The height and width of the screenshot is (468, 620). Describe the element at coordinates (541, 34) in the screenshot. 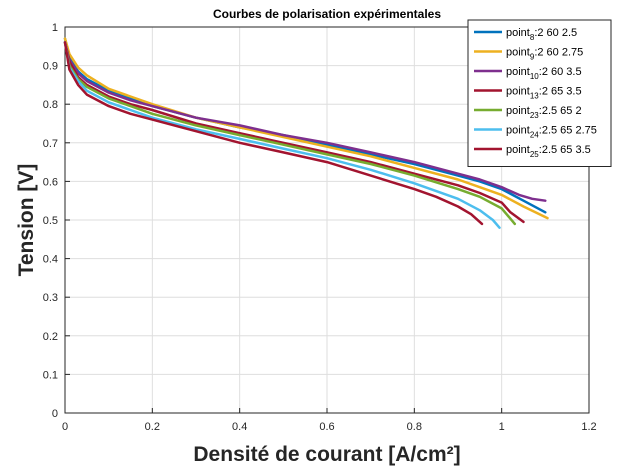

I see `legend-label: point8:2 60 2.5` at that location.